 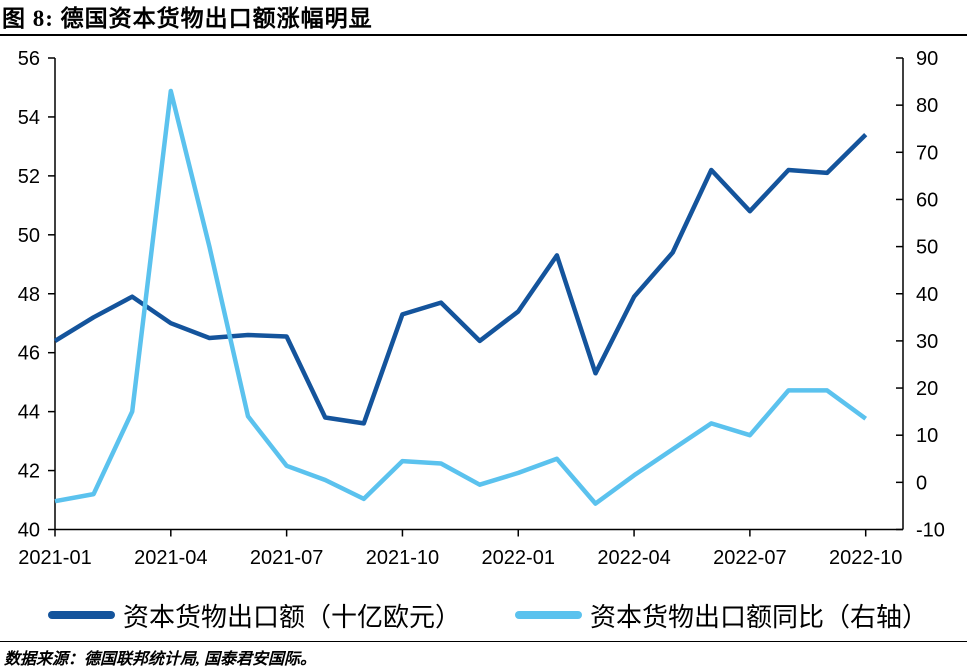 I want to click on y-axis-left-tick-label: 40, so click(x=29, y=531).